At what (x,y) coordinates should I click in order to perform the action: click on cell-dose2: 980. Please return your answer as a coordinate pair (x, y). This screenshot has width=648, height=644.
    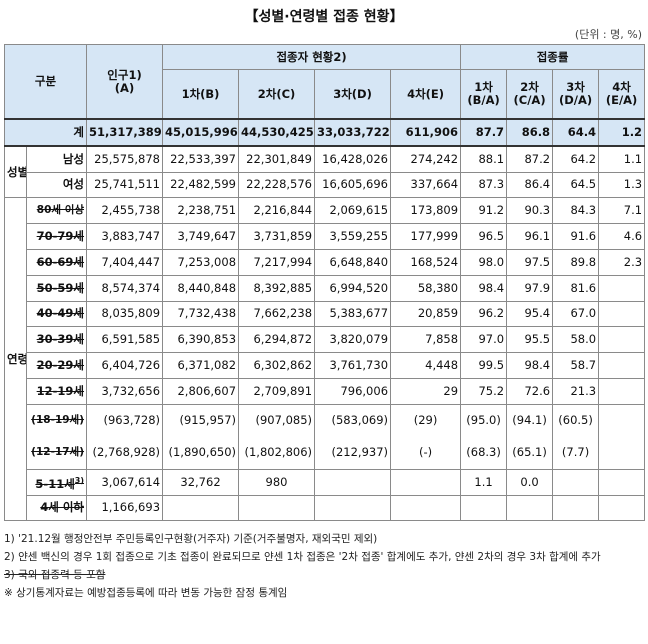
    Looking at the image, I should click on (277, 482).